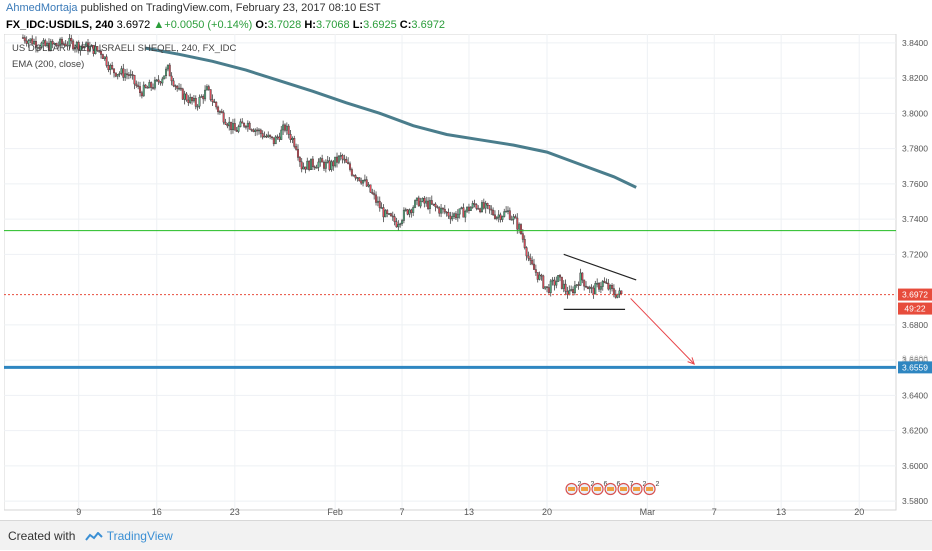 Image resolution: width=932 pixels, height=551 pixels. I want to click on y-tick-label: 3.7800, so click(915, 149).